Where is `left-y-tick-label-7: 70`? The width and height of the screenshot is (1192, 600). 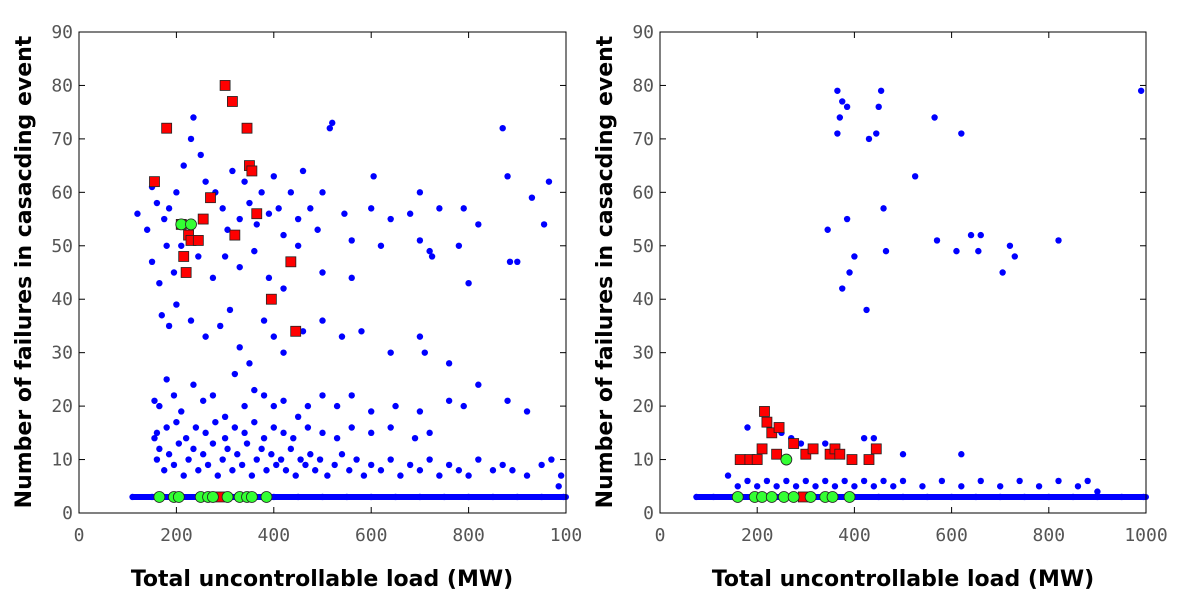 left-y-tick-label-7: 70 is located at coordinates (62, 139).